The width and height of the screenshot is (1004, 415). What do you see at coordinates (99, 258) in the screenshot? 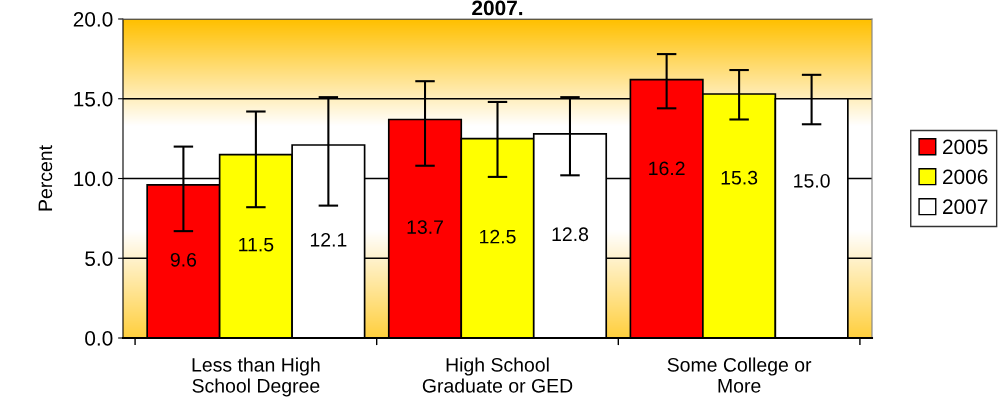
I see `y-tick-label: 5.0` at bounding box center [99, 258].